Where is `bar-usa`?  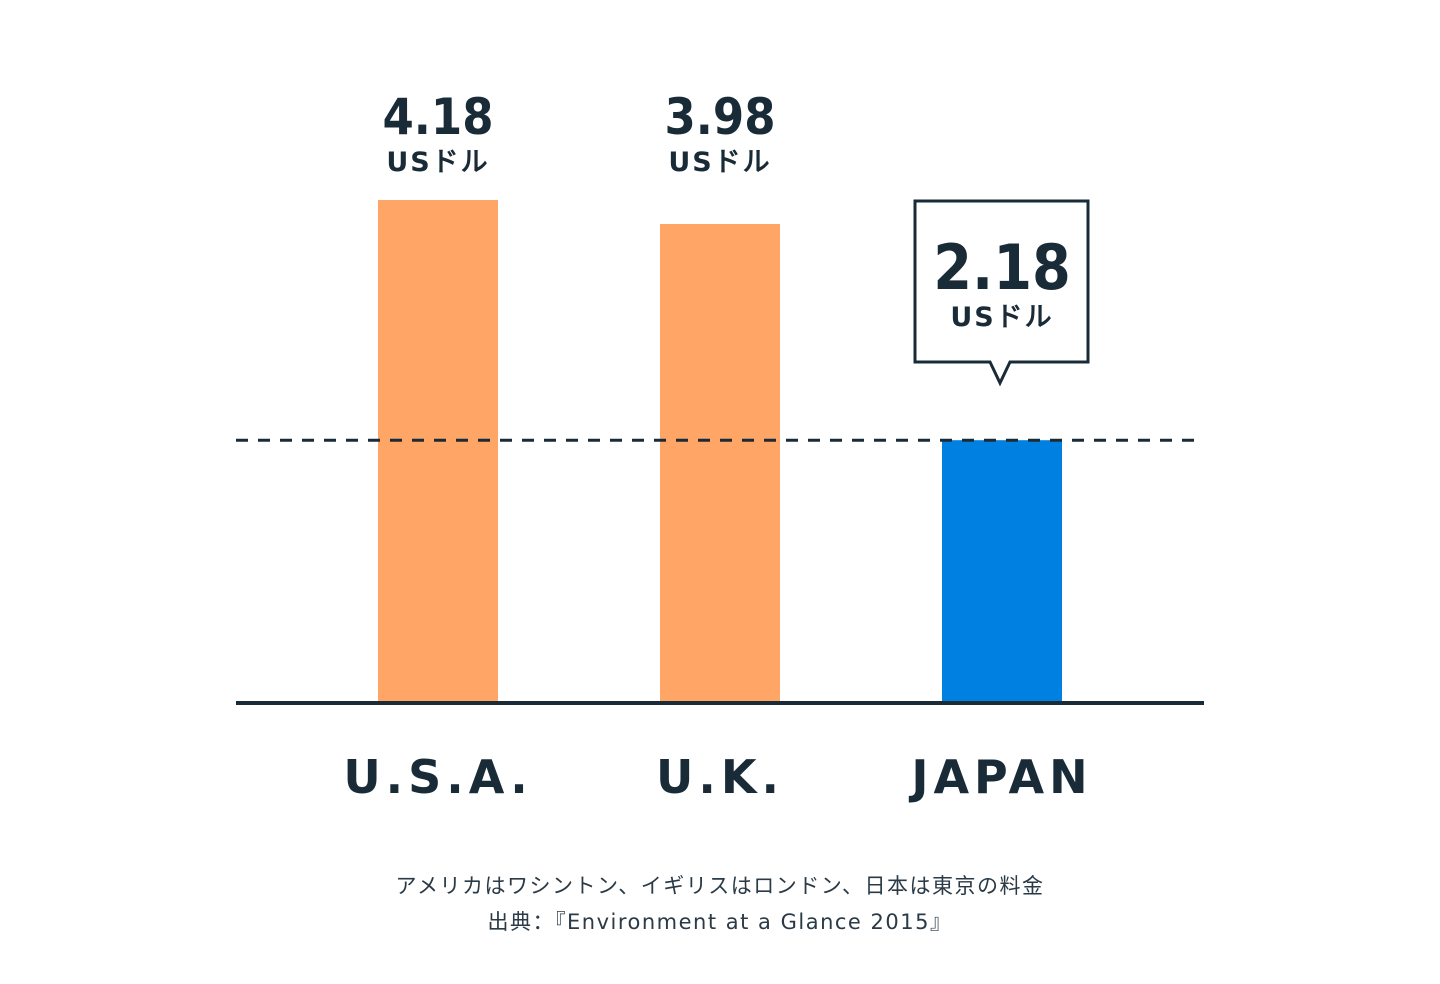
bar-usa is located at coordinates (438, 451).